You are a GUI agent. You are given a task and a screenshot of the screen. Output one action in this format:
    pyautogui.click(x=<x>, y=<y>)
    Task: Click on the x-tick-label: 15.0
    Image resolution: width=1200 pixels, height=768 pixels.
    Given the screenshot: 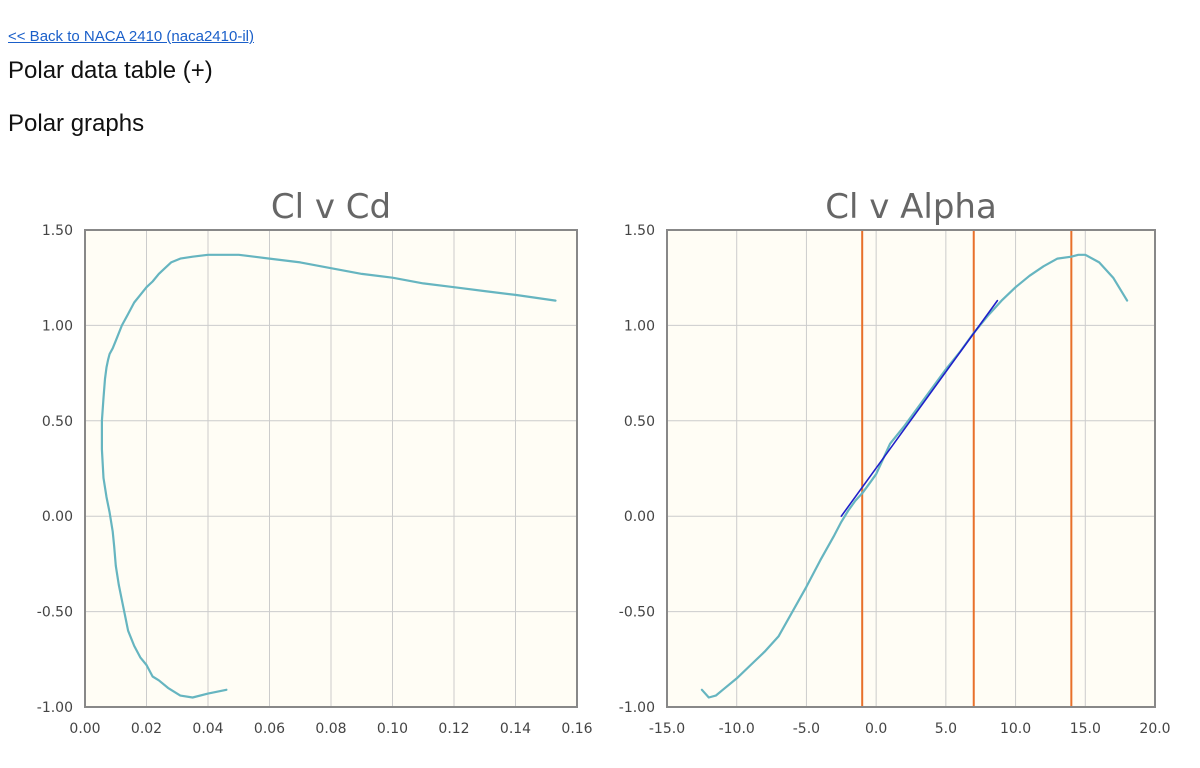 What is the action you would take?
    pyautogui.click(x=1085, y=729)
    